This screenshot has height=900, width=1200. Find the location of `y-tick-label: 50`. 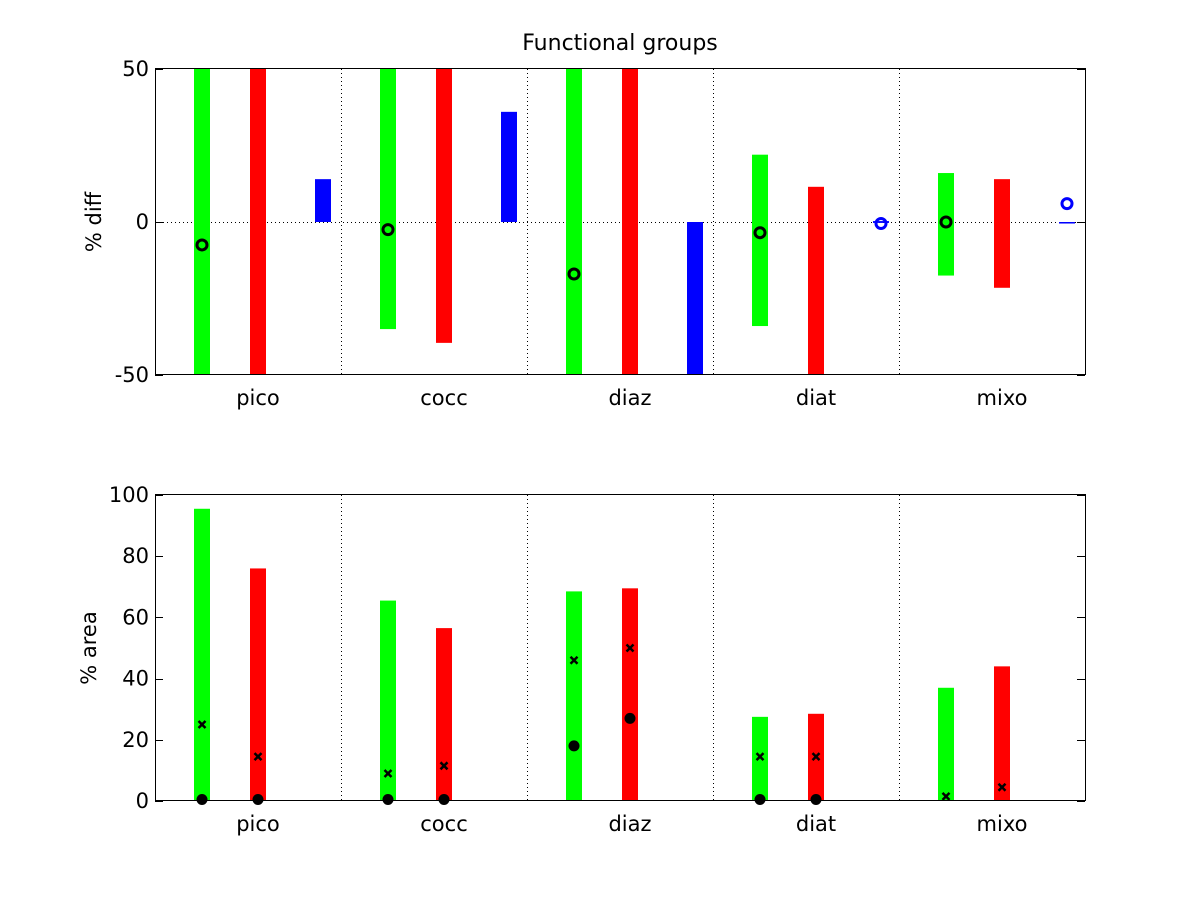

y-tick-label: 50 is located at coordinates (135, 69).